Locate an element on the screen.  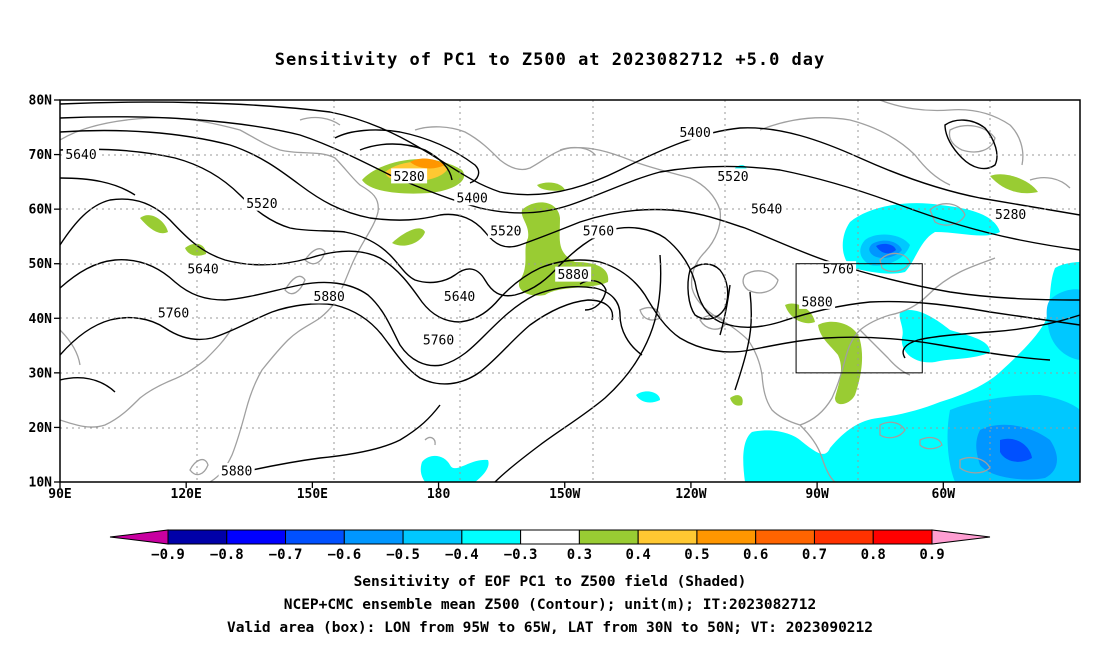
lat-label: 30N is located at coordinates (41, 373).